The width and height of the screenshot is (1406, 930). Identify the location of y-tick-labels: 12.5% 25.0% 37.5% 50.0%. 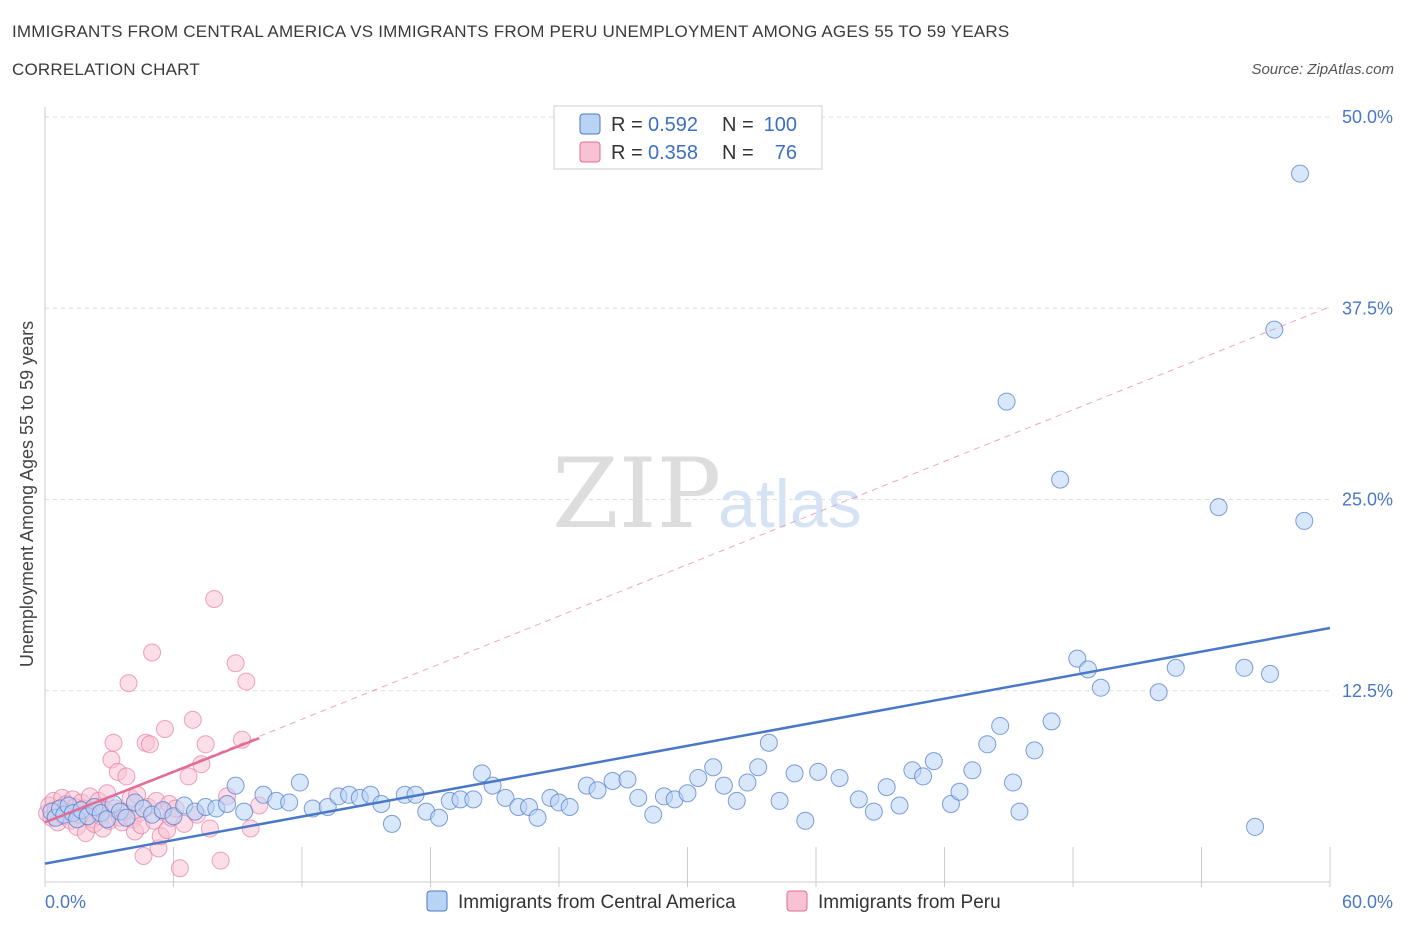
(1367, 404).